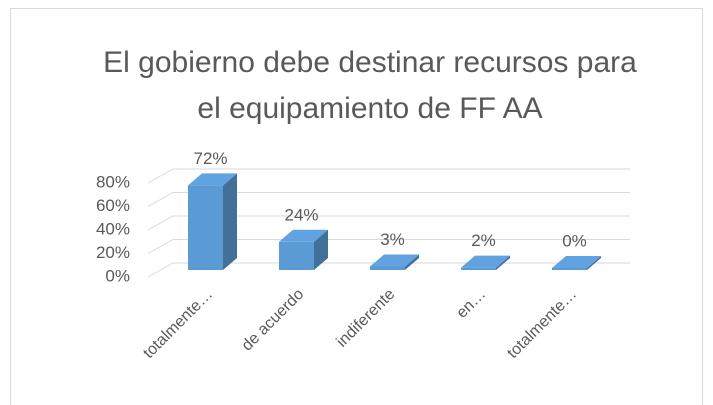  Describe the element at coordinates (113, 181) in the screenshot. I see `y-tick-label: 80%` at that location.